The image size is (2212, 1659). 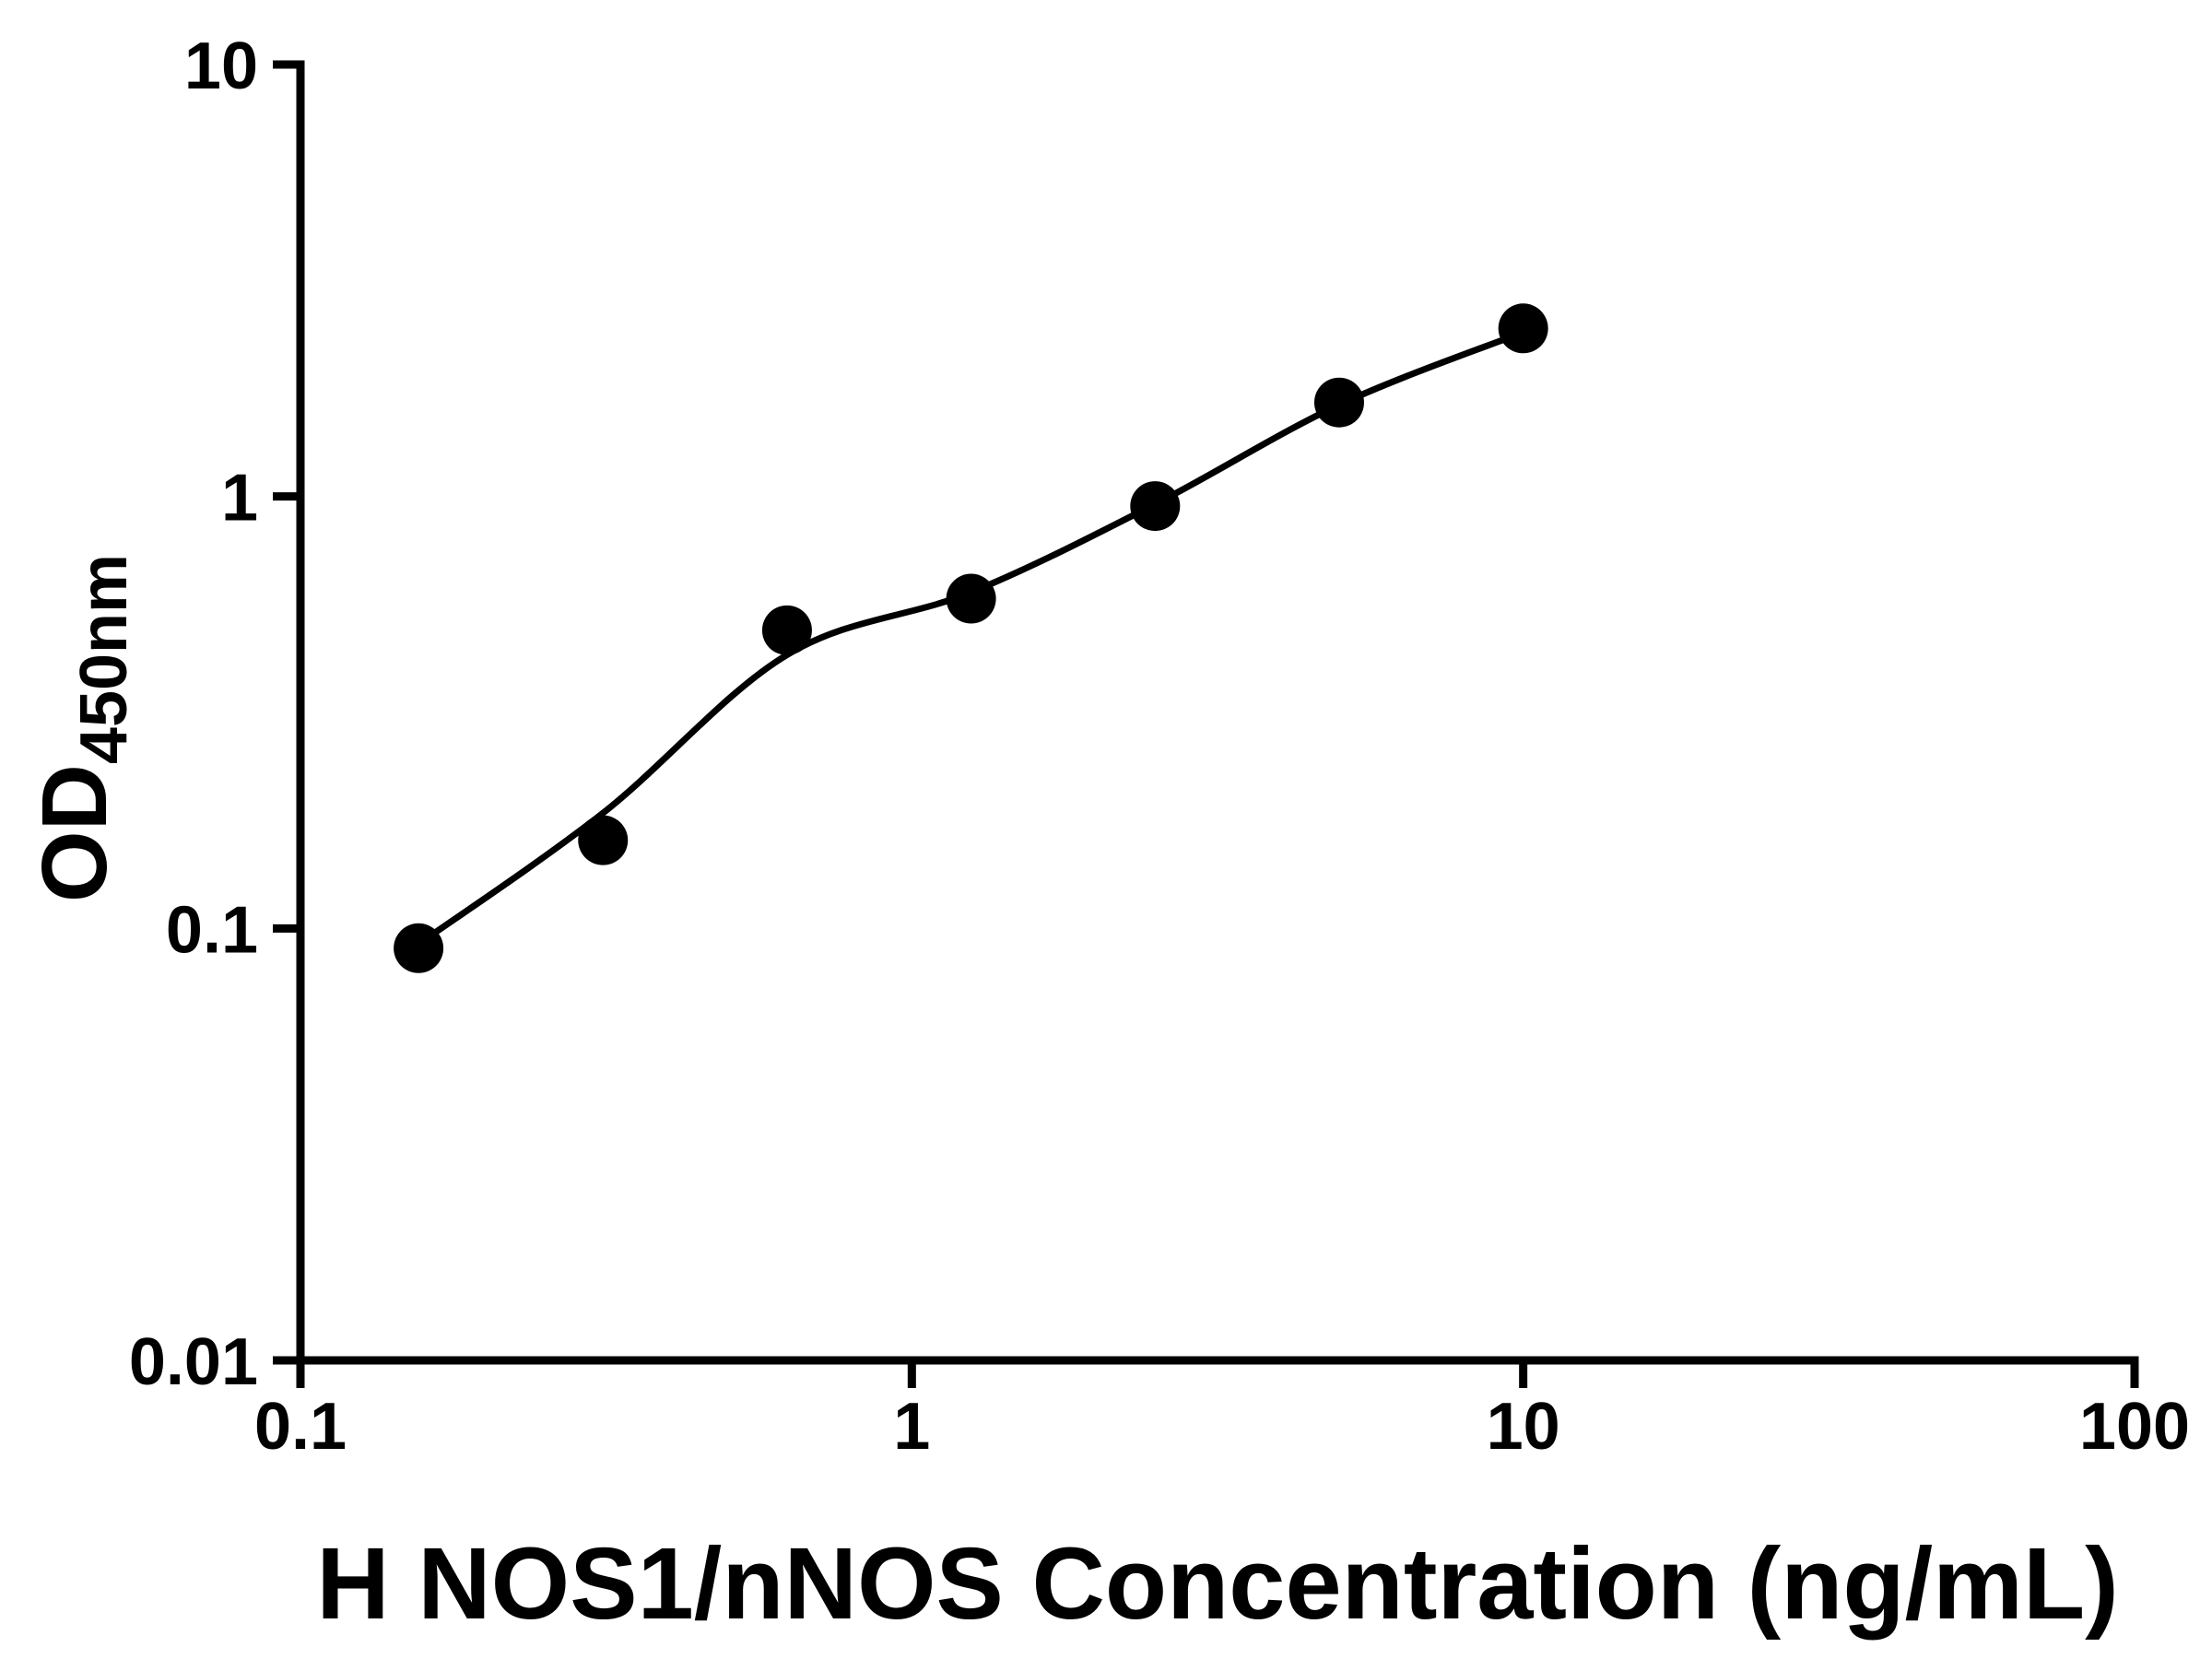 I want to click on x-tick-label: 0.1, so click(x=300, y=1427).